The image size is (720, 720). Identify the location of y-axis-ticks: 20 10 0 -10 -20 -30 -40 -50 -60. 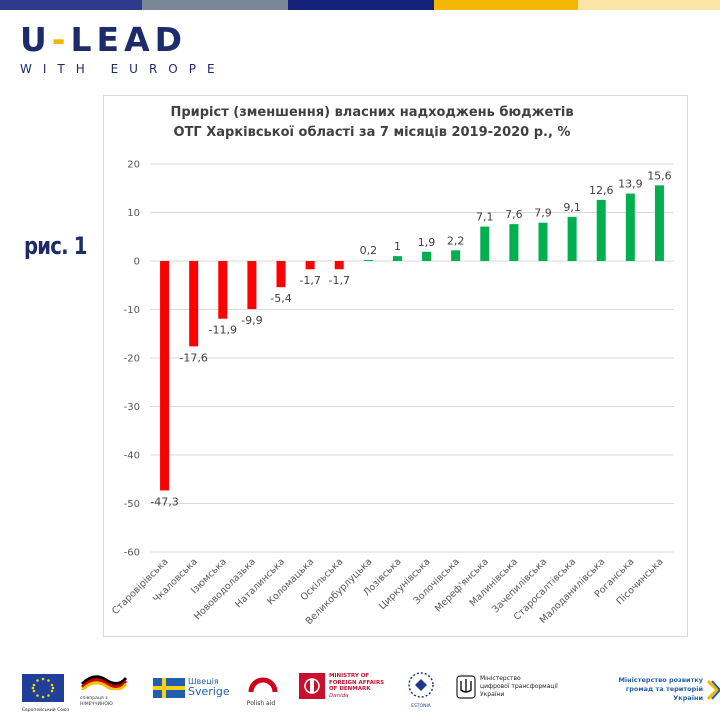
(132, 359).